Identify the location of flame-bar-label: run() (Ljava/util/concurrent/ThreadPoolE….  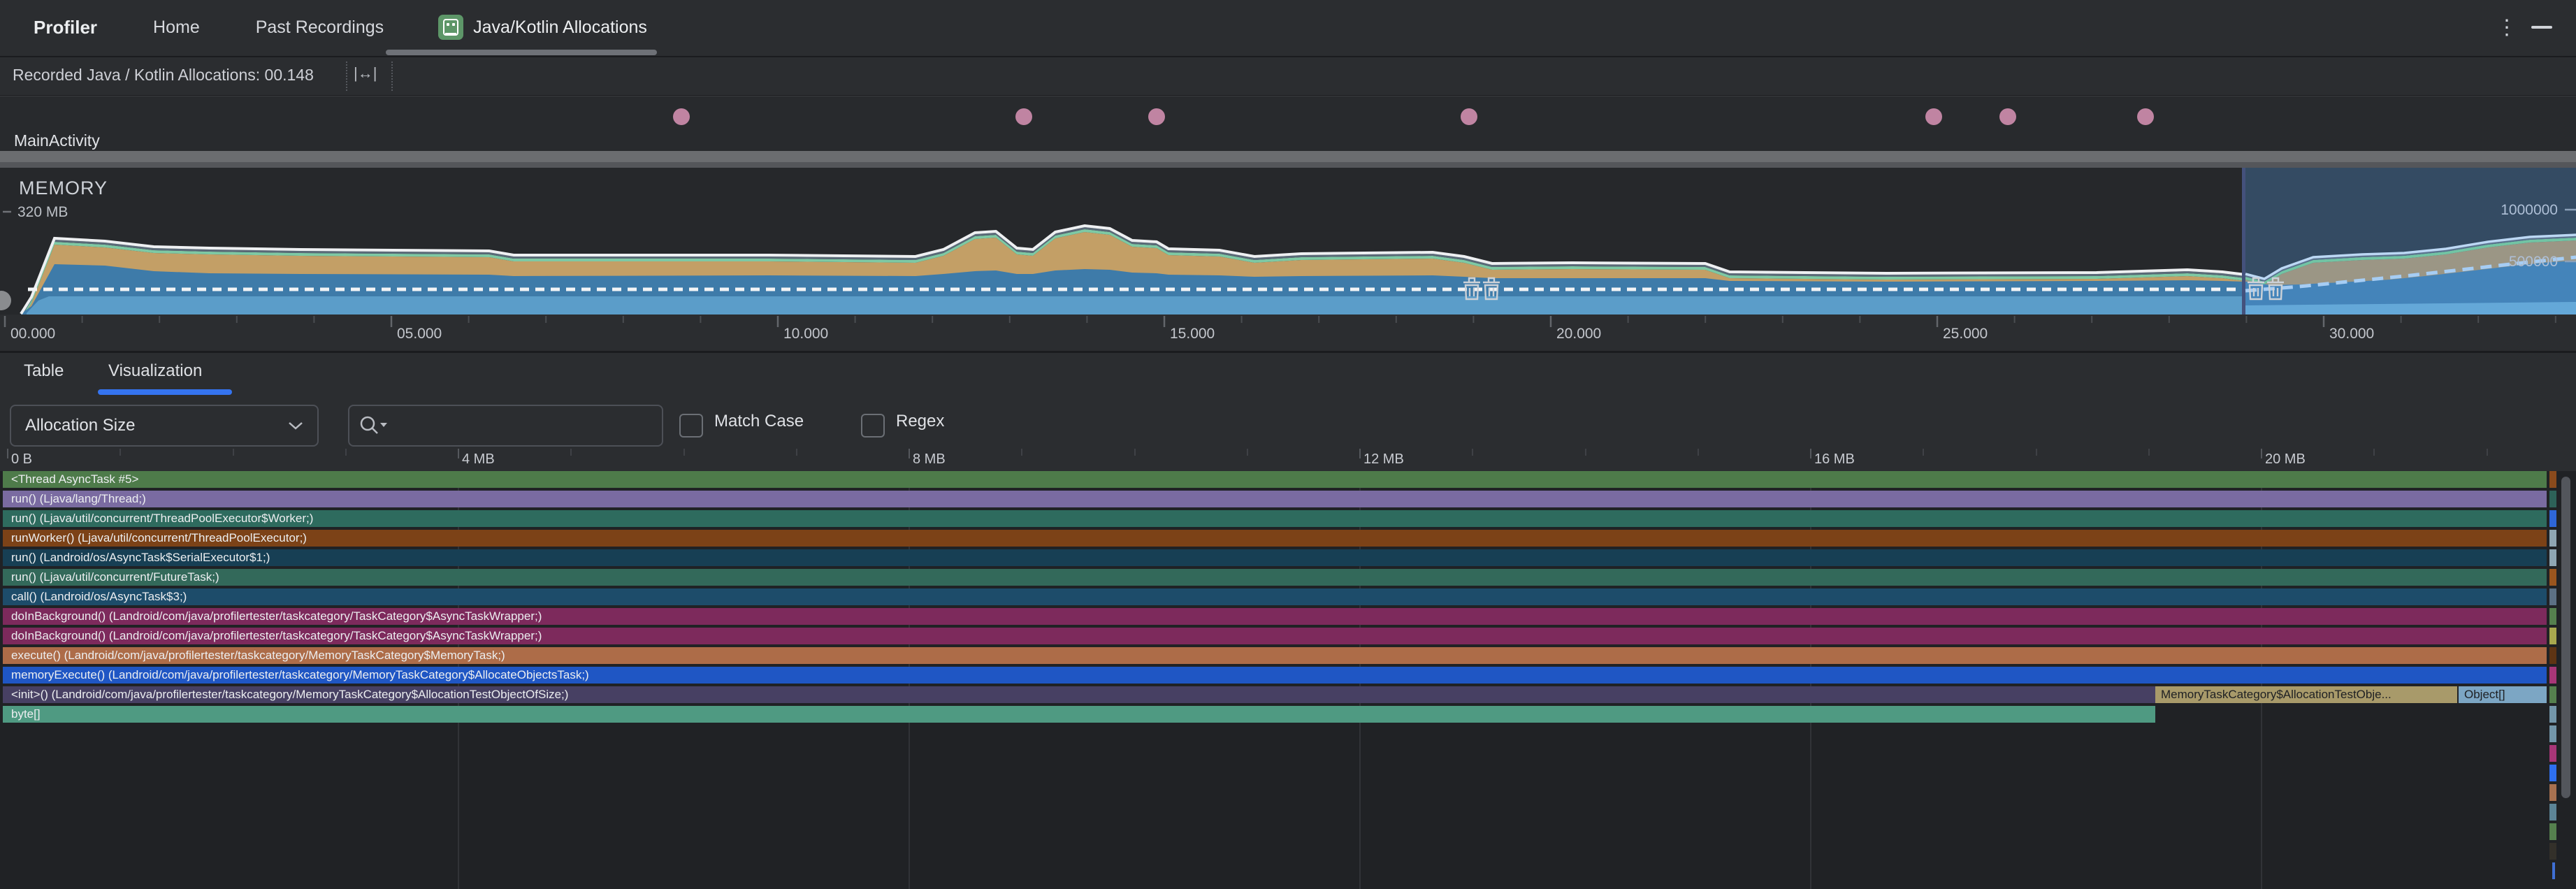
(162, 518).